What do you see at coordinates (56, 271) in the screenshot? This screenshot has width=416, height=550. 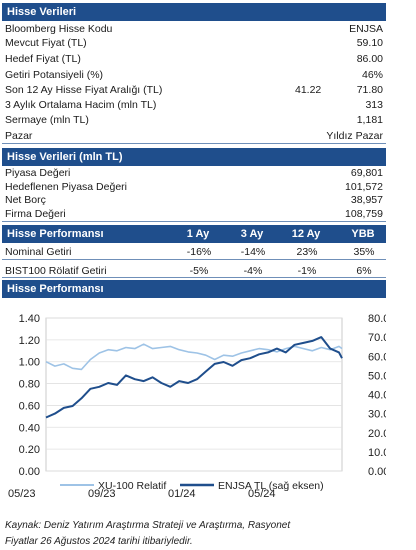 I see `row-label: BIST100 Rölatif Getiri` at bounding box center [56, 271].